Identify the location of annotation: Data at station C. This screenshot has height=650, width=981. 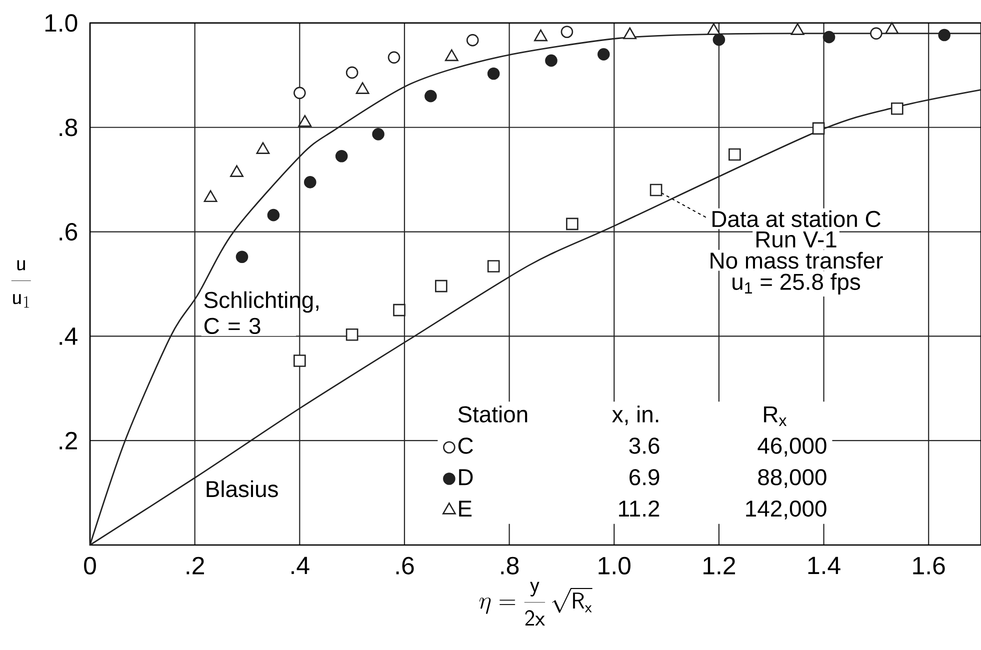
(796, 219).